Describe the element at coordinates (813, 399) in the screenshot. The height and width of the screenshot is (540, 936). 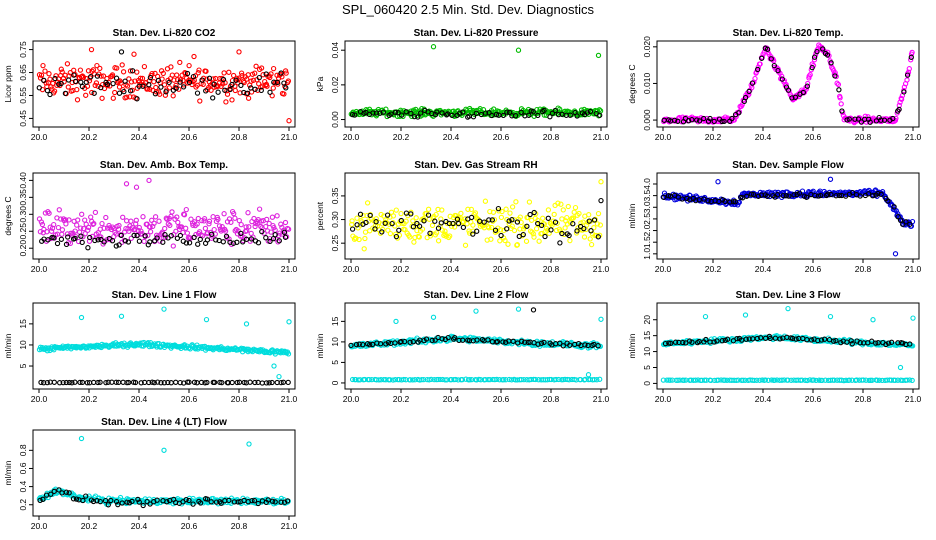
I see `x-tick-label: 20.6` at that location.